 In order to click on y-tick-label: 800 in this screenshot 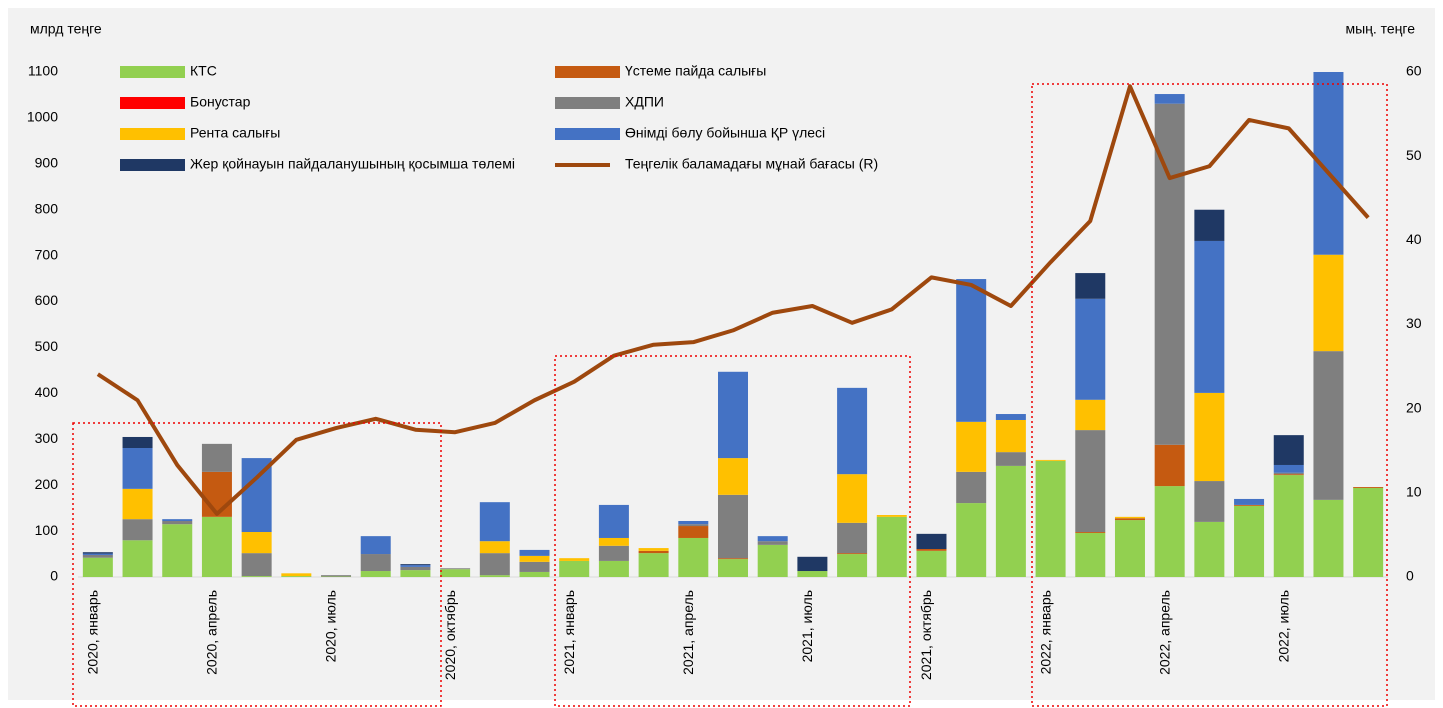, I will do `click(47, 208)`.